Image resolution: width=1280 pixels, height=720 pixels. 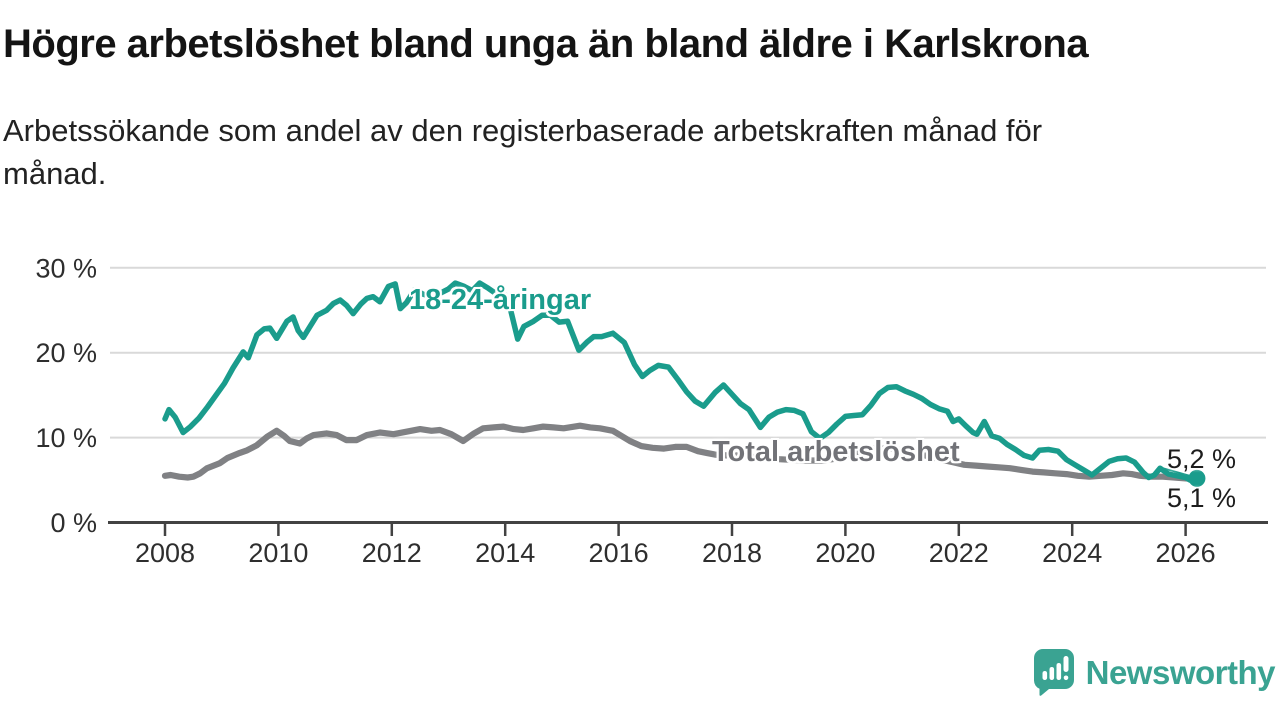 What do you see at coordinates (845, 553) in the screenshot?
I see `x-tick-label: 2020` at bounding box center [845, 553].